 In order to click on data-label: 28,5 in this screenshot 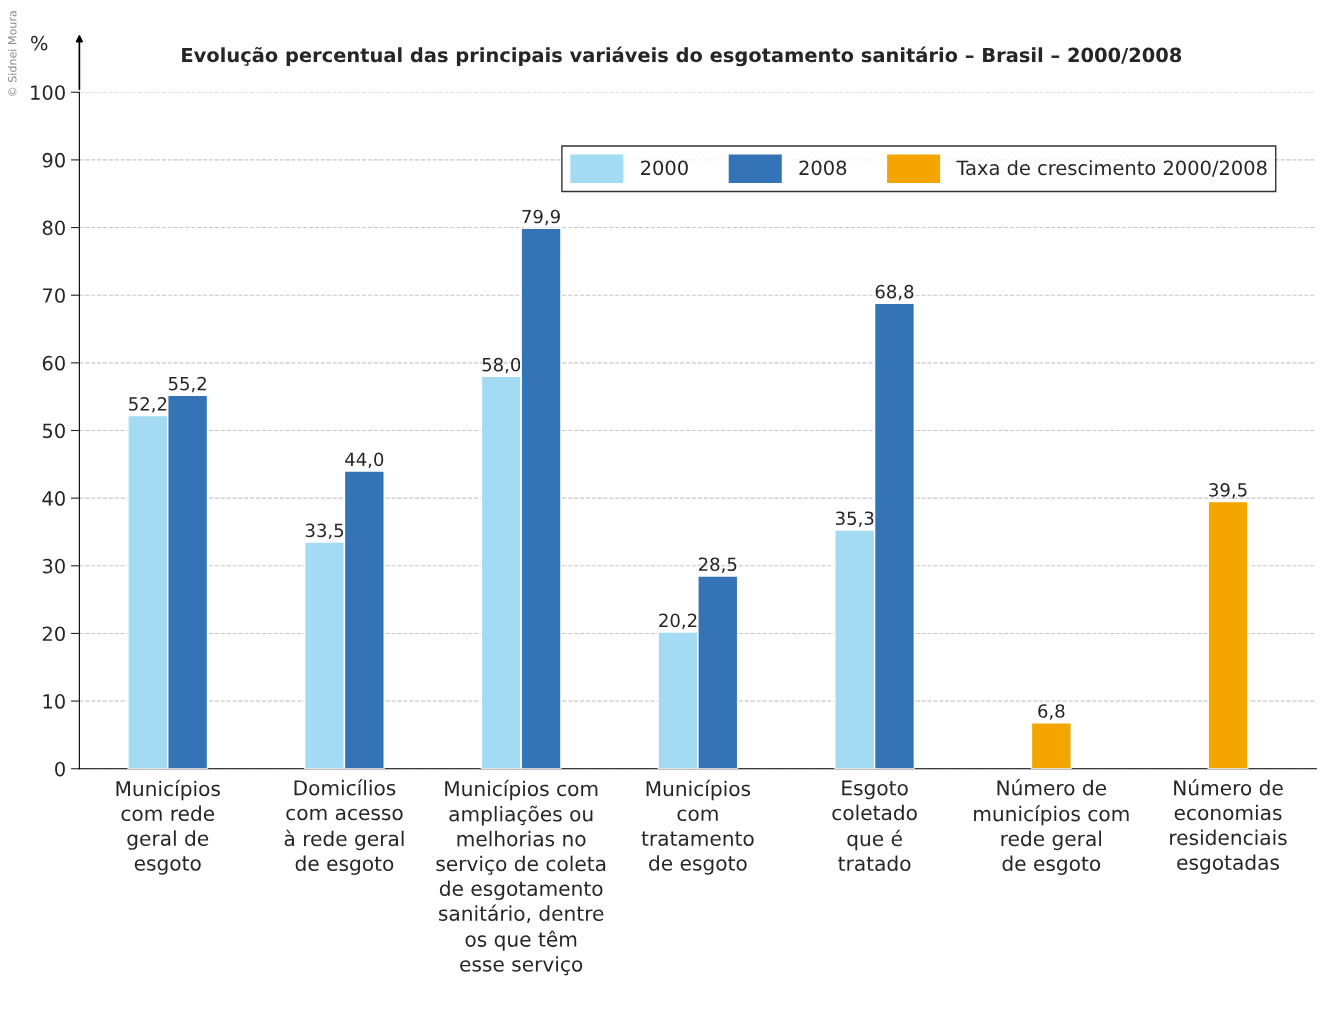, I will do `click(717, 565)`.